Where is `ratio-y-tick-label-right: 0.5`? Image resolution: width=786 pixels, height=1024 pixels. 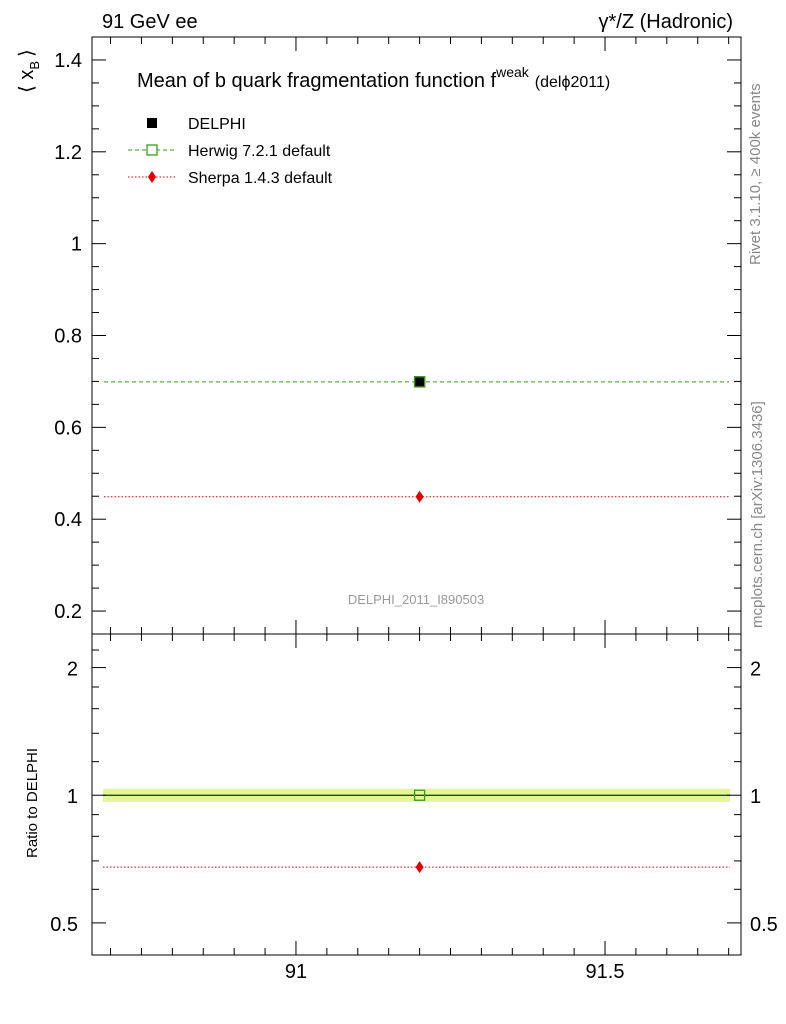
ratio-y-tick-label-right: 0.5 is located at coordinates (764, 925).